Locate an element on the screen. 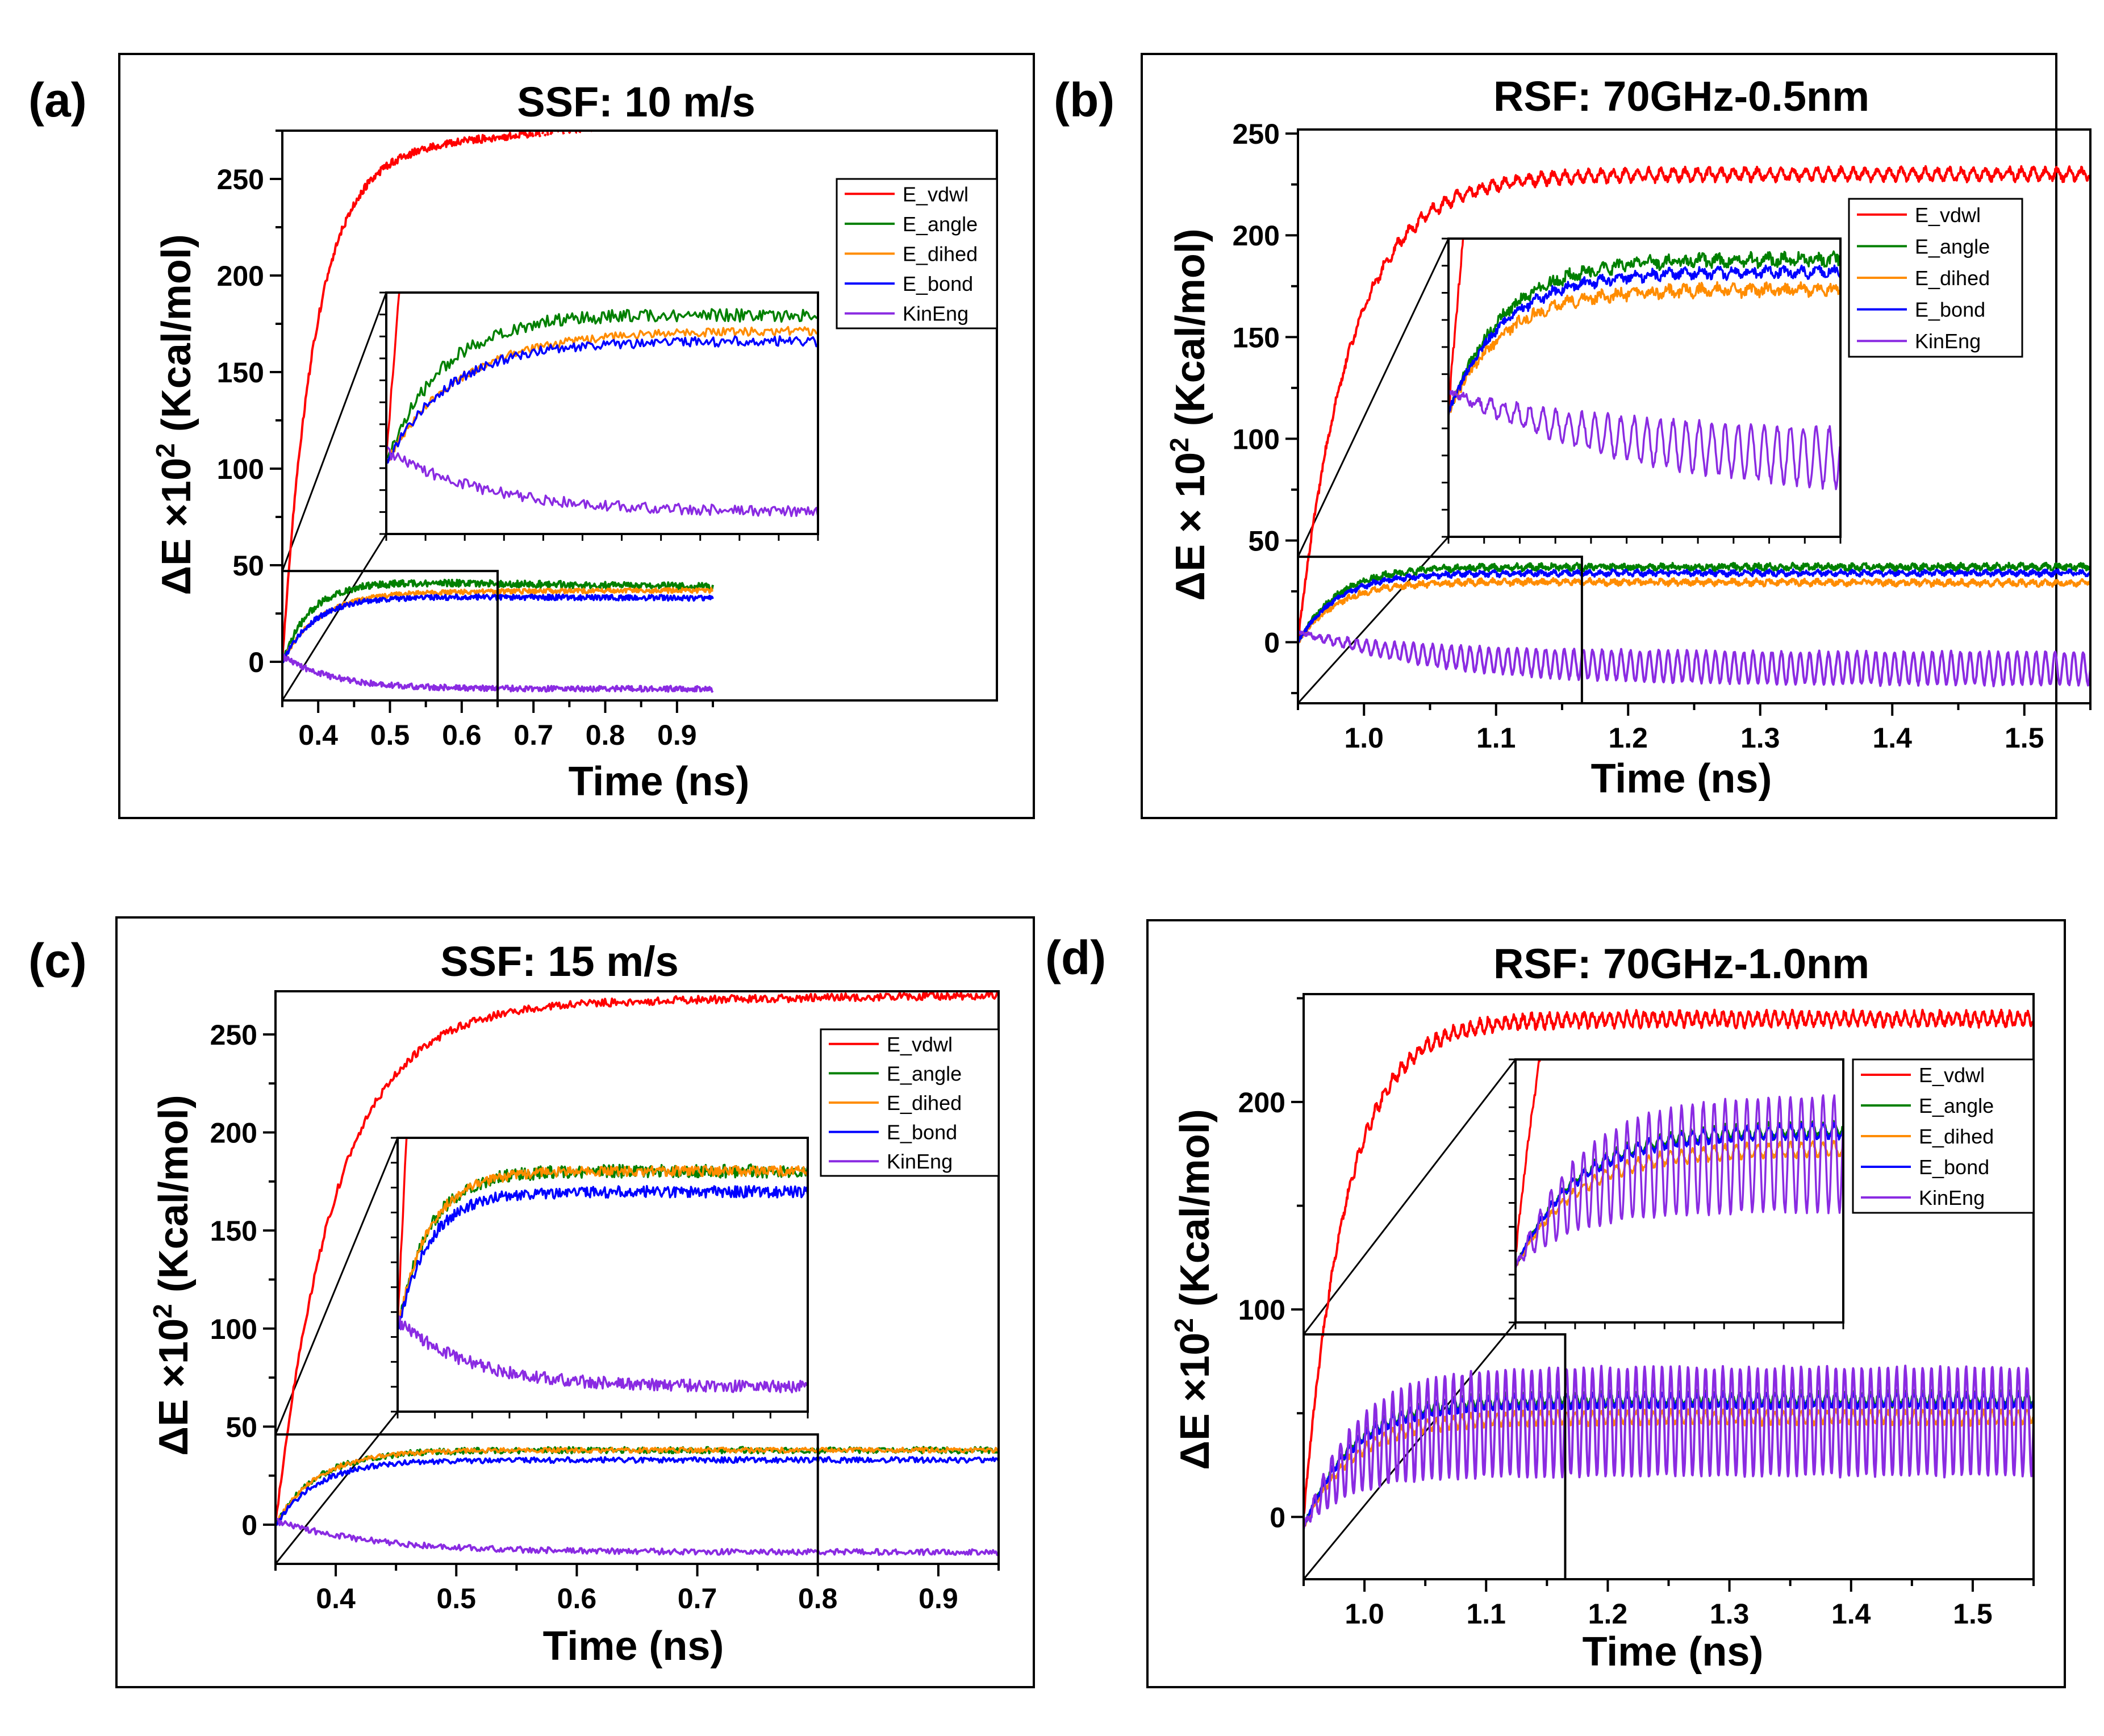 The image size is (2104, 1736). panel-b-x-tick-label: 1.4 is located at coordinates (1892, 738).